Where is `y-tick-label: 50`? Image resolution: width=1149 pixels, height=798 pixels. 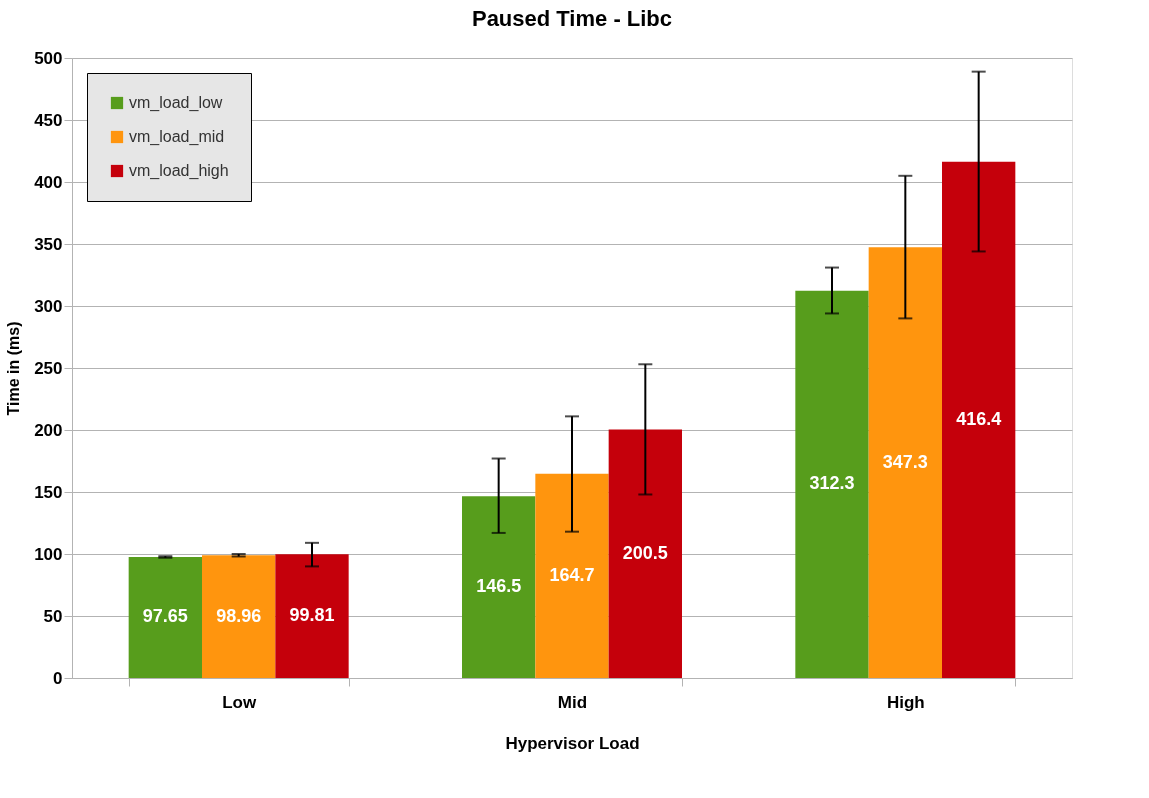 y-tick-label: 50 is located at coordinates (53, 616).